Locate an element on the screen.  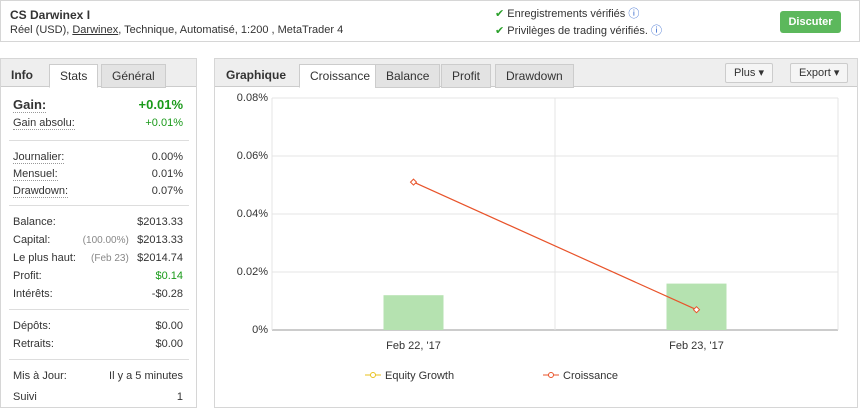
export-button: Export ▾ is located at coordinates (819, 73).